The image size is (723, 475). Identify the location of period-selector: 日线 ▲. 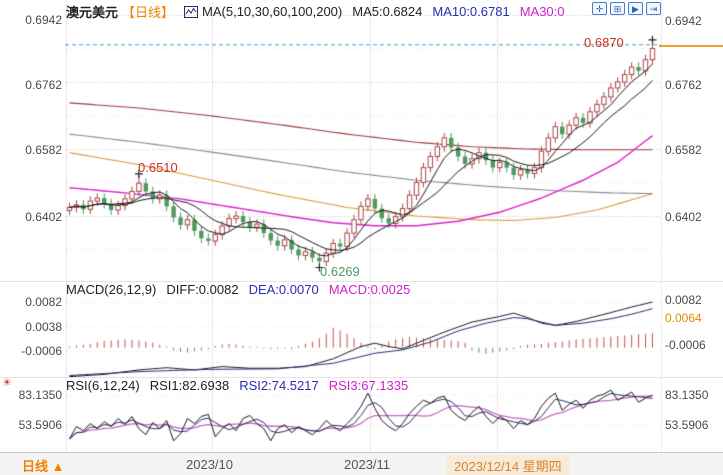
(43, 465).